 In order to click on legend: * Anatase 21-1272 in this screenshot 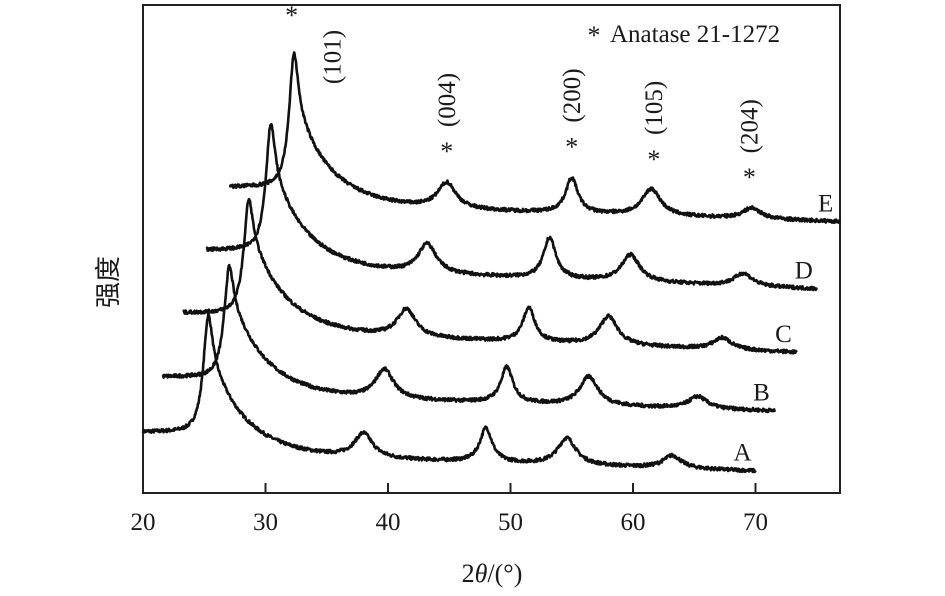, I will do `click(684, 35)`.